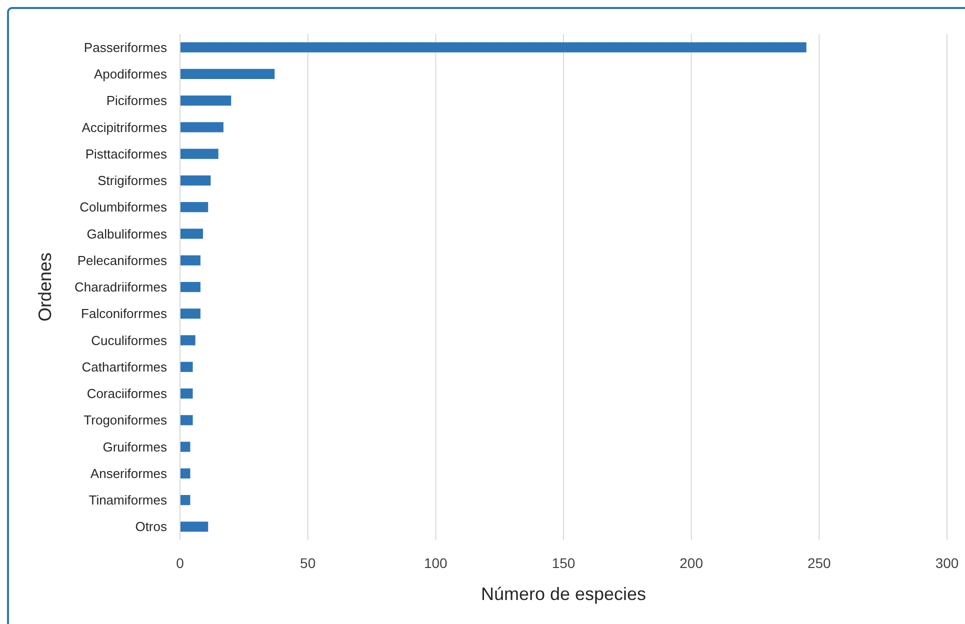 The width and height of the screenshot is (965, 624). Describe the element at coordinates (45, 287) in the screenshot. I see `y-axis-title: Ordenes` at that location.